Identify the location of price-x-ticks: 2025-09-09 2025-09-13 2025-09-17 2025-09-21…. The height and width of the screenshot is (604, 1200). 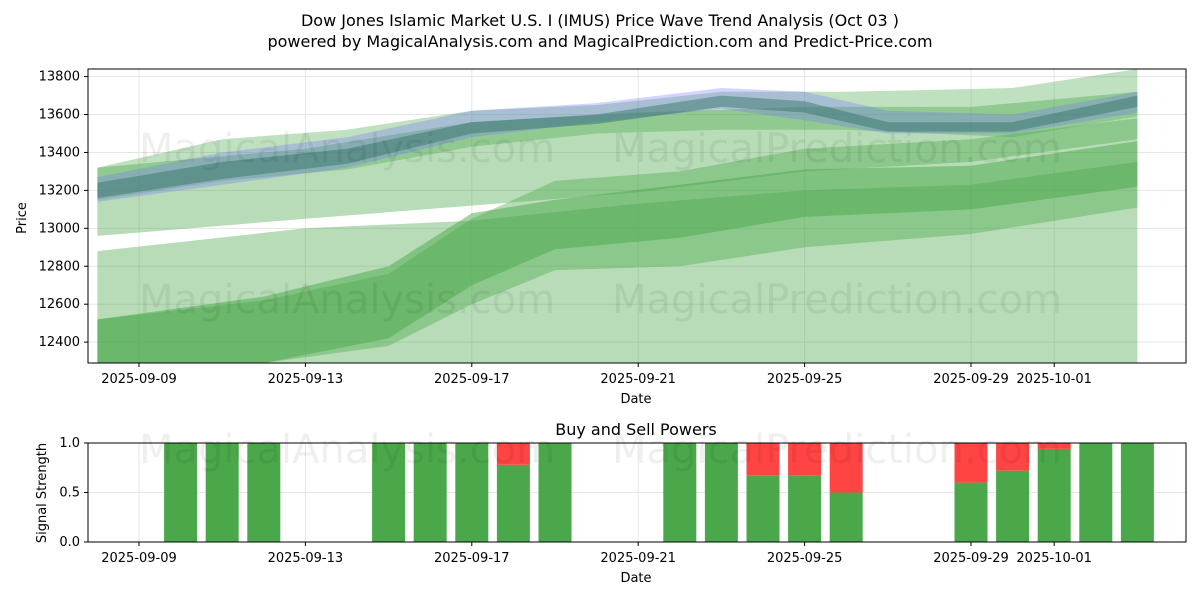
(596, 375).